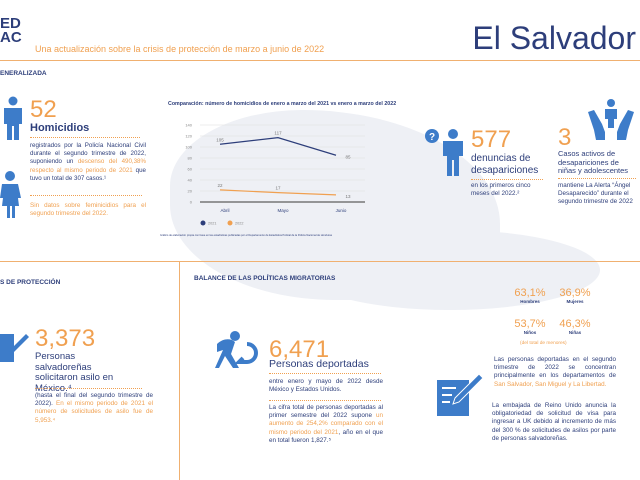  What do you see at coordinates (530, 301) in the screenshot?
I see `stat-label: Hombres` at bounding box center [530, 301].